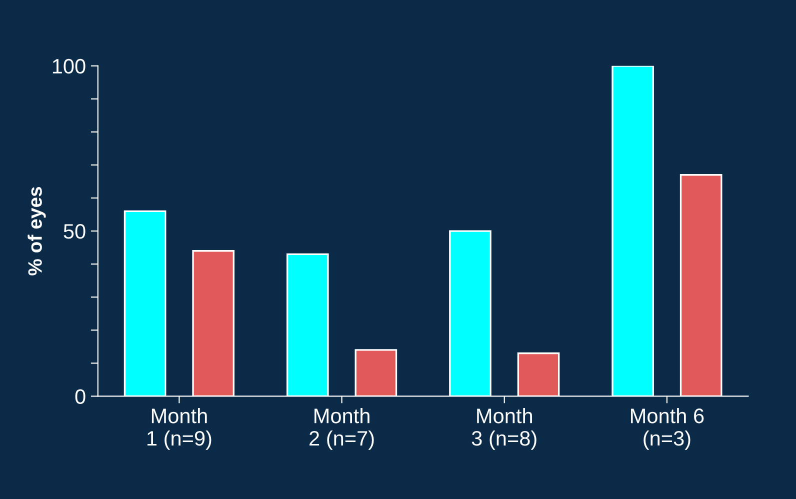  I want to click on x-tick-label: Month 2 (n=7), so click(342, 429).